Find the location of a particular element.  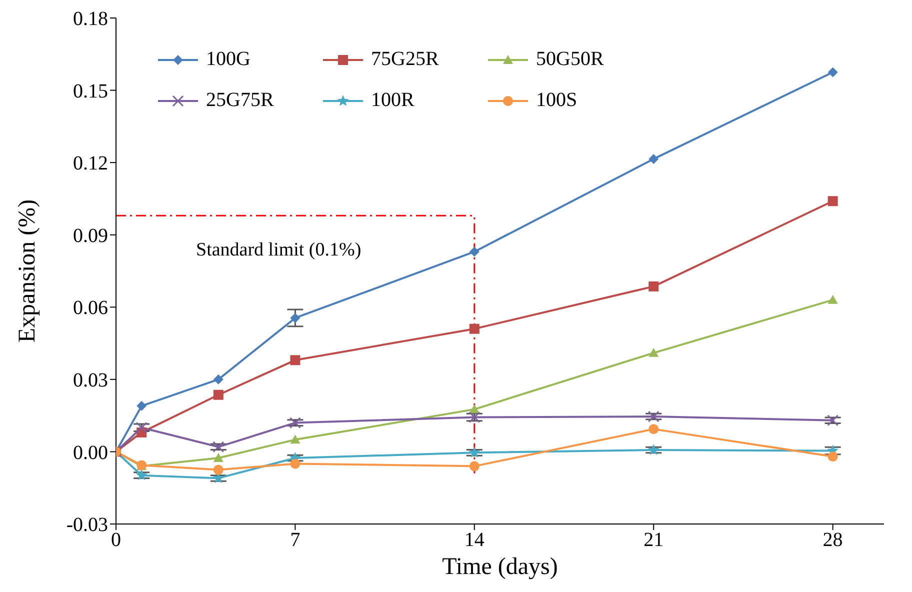

y-tick-label: 0.09 is located at coordinates (90, 235).